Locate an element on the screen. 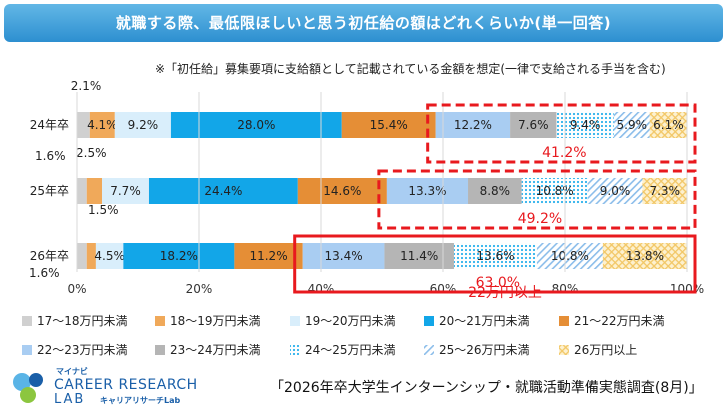  data-label: 9.0% is located at coordinates (615, 191).